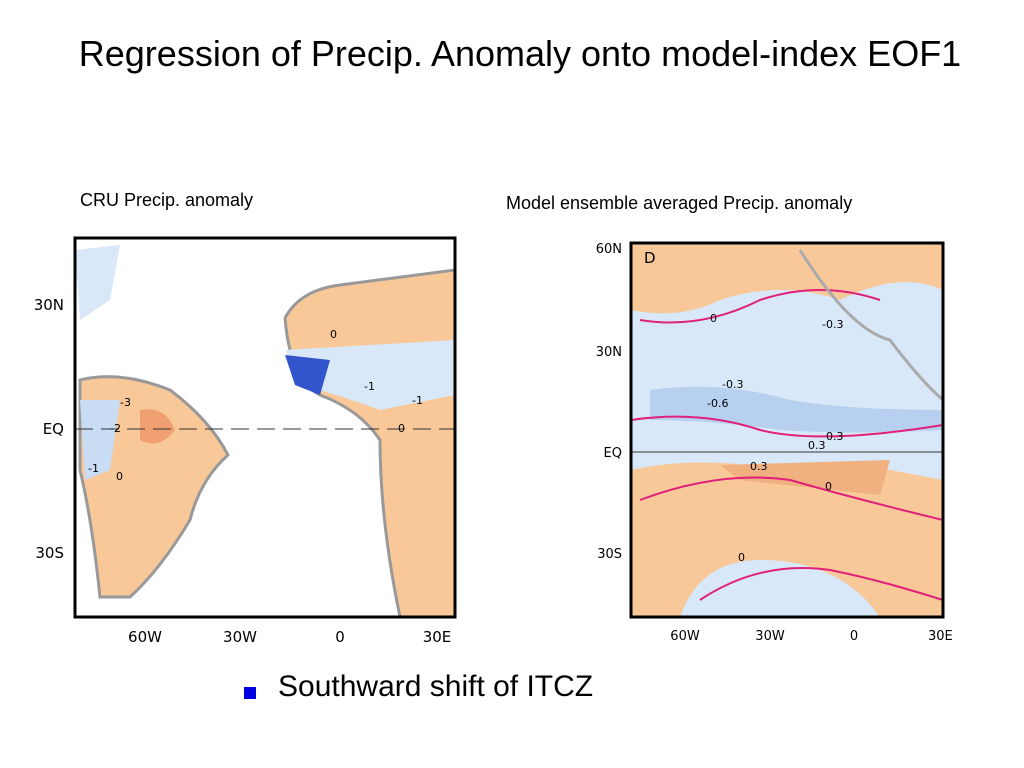  What do you see at coordinates (436, 686) in the screenshot?
I see `bullet-text: Southward shift of ITCZ` at bounding box center [436, 686].